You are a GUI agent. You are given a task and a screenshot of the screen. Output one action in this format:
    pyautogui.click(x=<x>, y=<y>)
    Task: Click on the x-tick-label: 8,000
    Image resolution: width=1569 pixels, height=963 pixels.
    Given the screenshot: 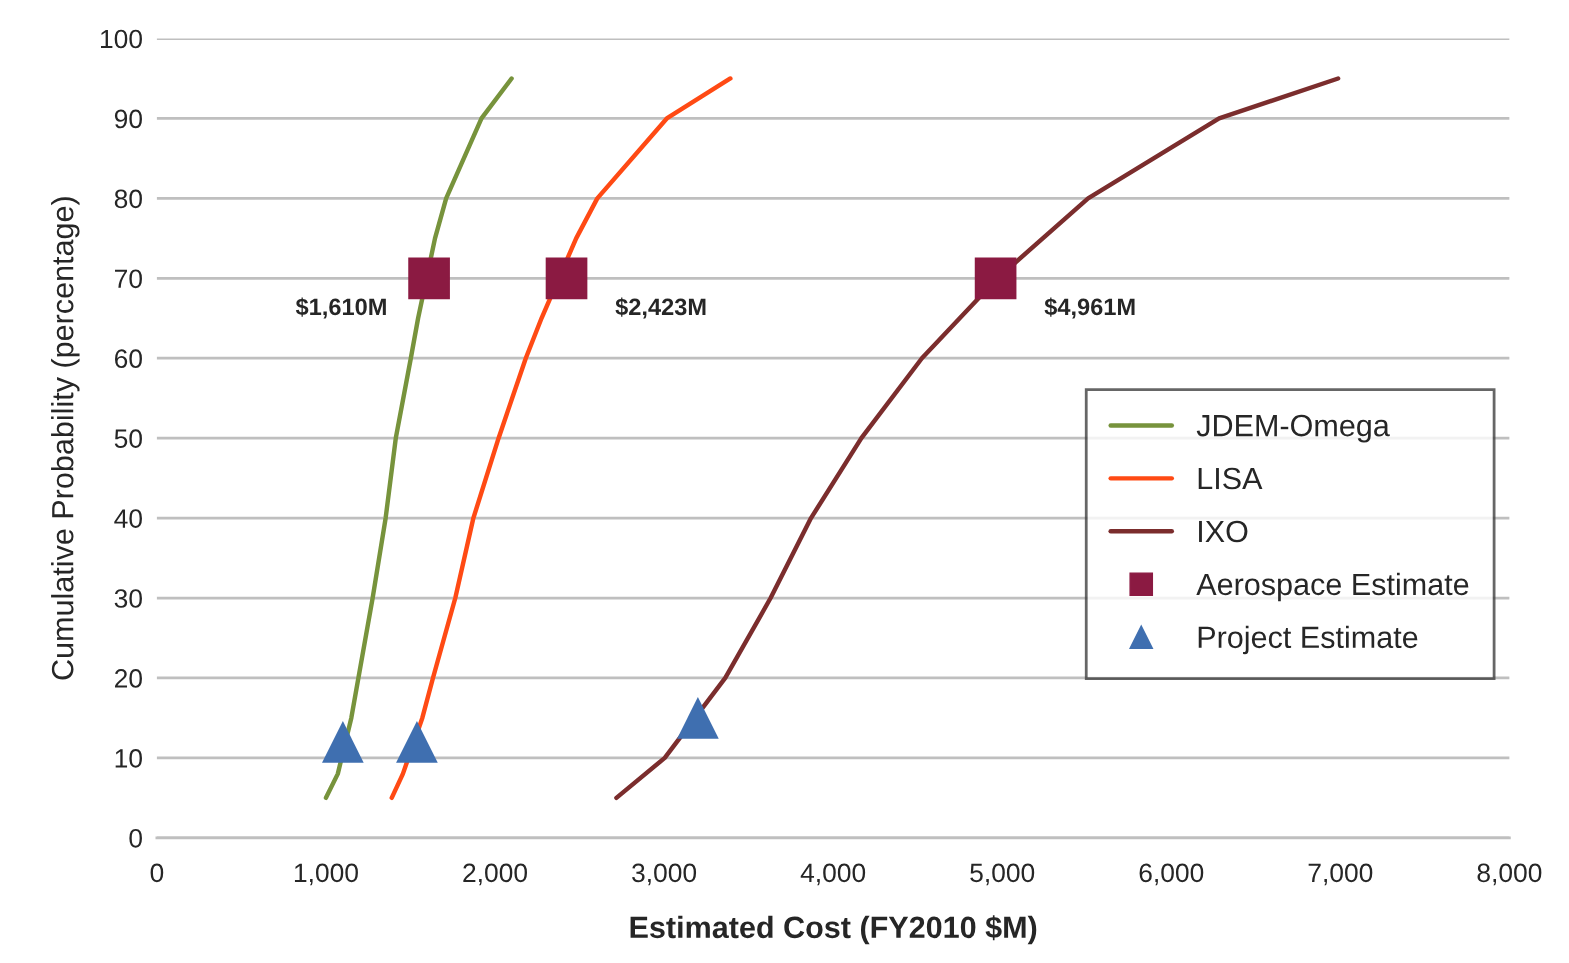 What is the action you would take?
    pyautogui.click(x=1509, y=874)
    